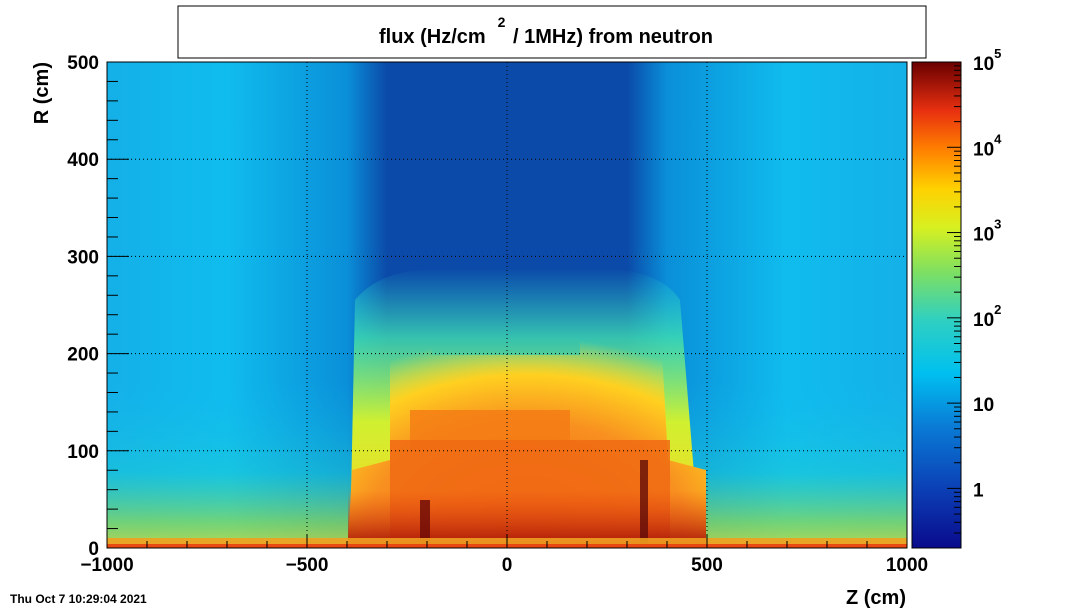 Image resolution: width=1068 pixels, height=610 pixels. I want to click on y-tick-label: 100, so click(83, 452).